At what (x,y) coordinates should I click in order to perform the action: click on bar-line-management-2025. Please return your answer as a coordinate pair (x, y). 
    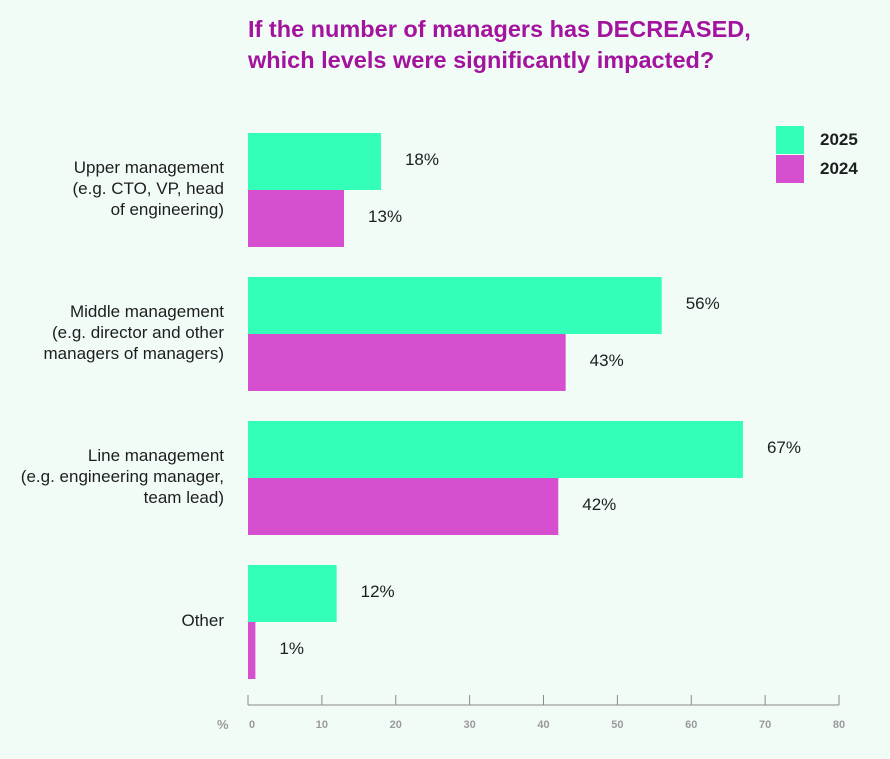
    Looking at the image, I should click on (495, 449).